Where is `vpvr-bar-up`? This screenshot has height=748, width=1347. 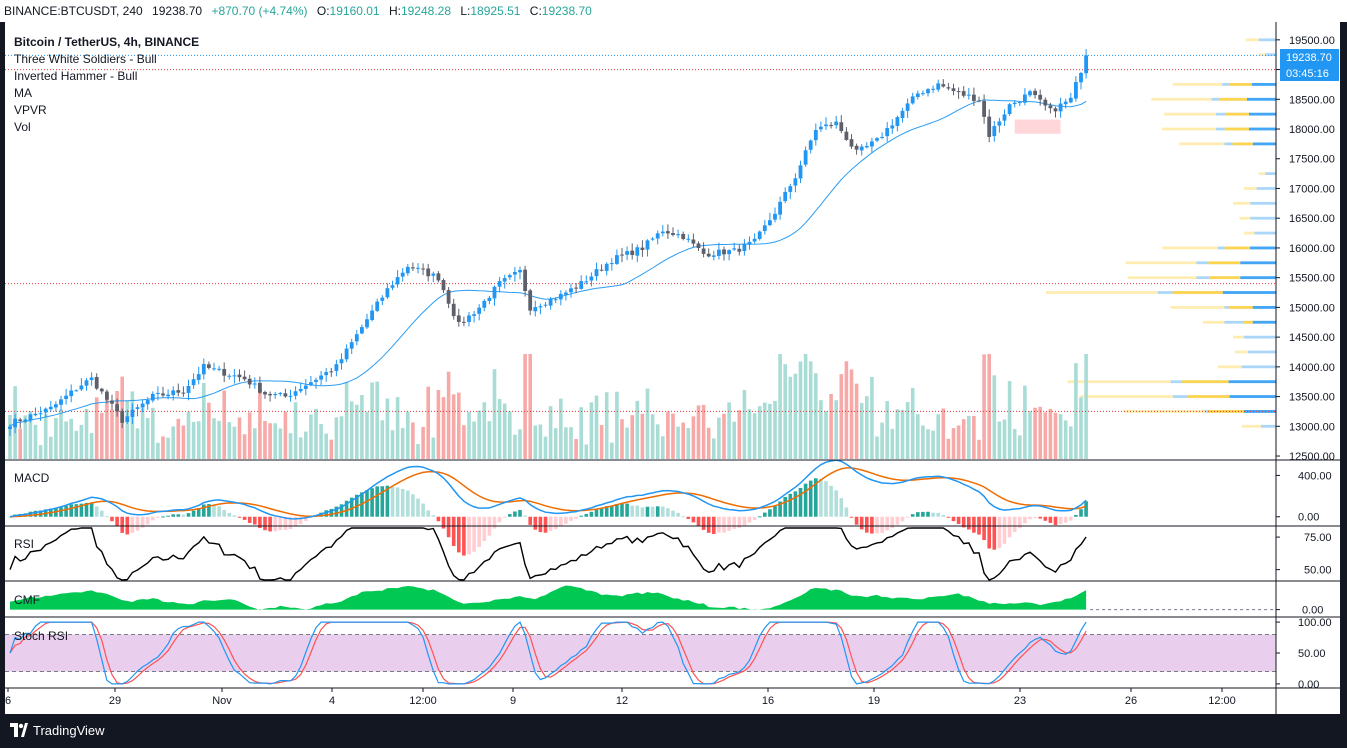 vpvr-bar-up is located at coordinates (1263, 218).